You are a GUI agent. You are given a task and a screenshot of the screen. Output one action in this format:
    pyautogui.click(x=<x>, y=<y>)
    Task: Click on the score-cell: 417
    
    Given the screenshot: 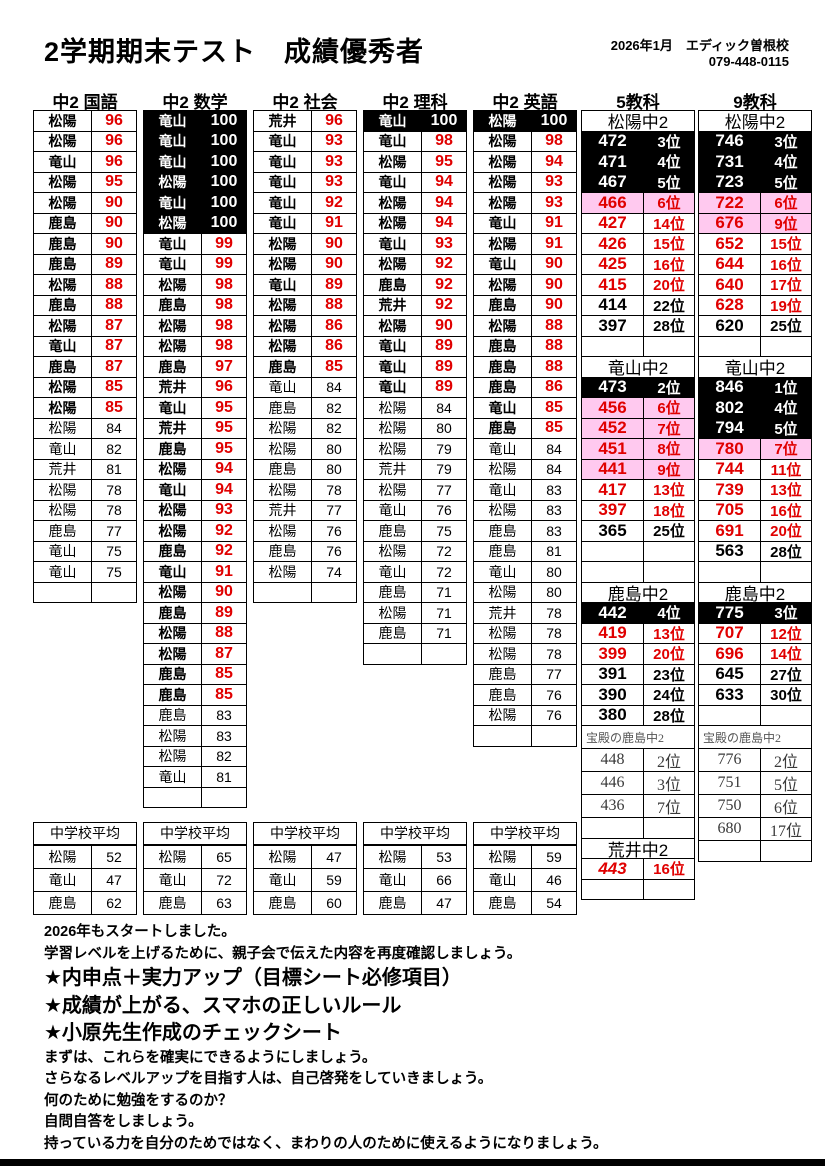 What is the action you would take?
    pyautogui.click(x=613, y=490)
    